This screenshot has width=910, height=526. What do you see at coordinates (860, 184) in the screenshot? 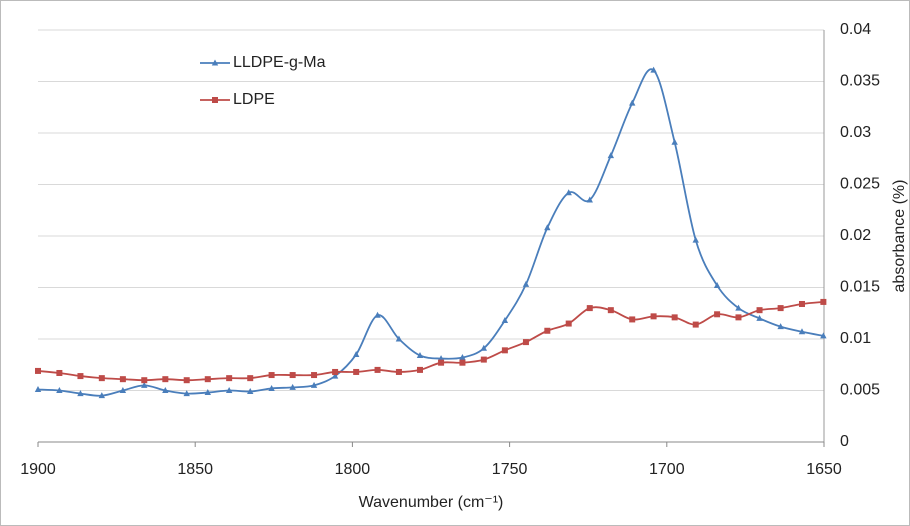
I see `y-tick-label: 0.025` at bounding box center [860, 184].